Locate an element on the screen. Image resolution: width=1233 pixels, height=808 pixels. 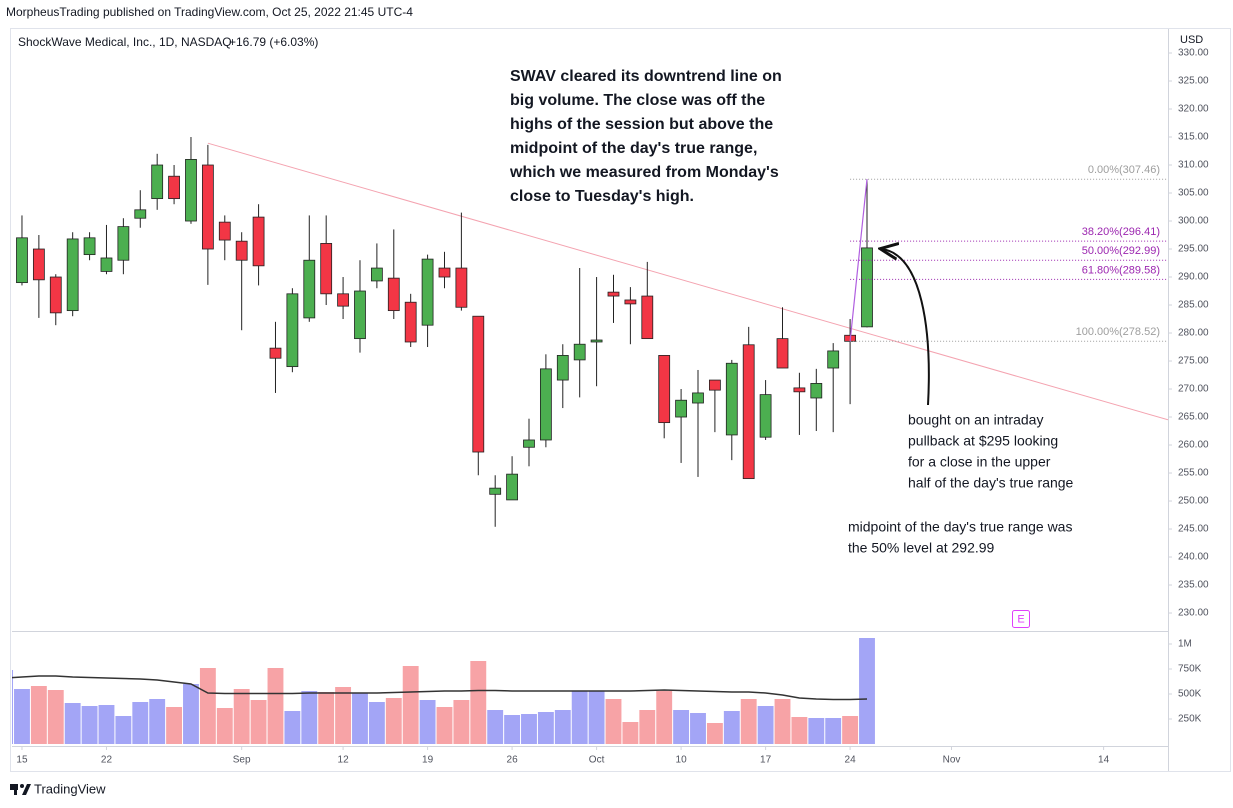
fib-label: 0.00%(307.46) is located at coordinates (1124, 170).